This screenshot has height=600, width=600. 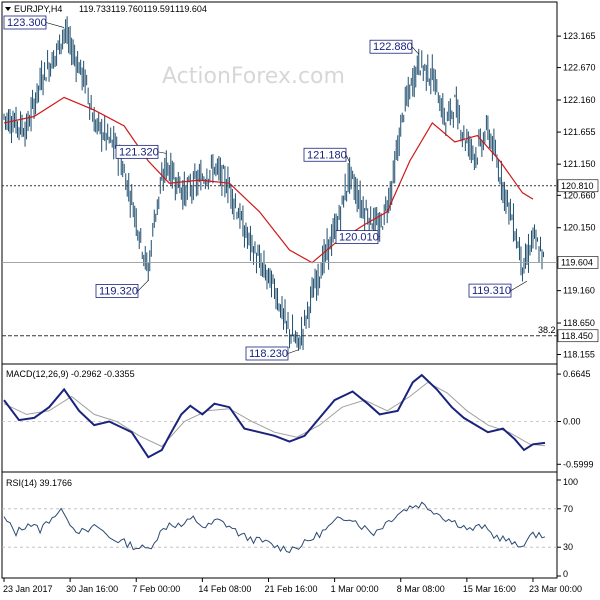 What do you see at coordinates (579, 164) in the screenshot?
I see `price-y-tick-label: 121.150` at bounding box center [579, 164].